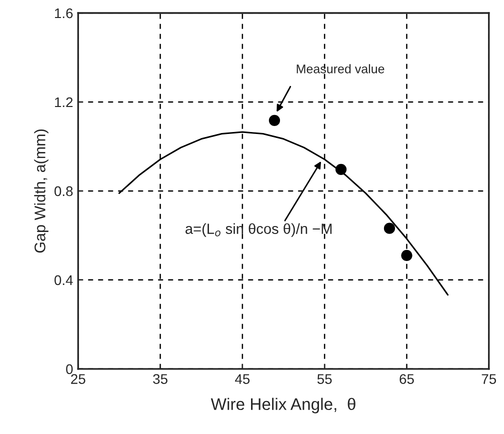 Image resolution: width=504 pixels, height=434 pixels. Describe the element at coordinates (63, 280) in the screenshot. I see `y-tick-label: 0.4` at that location.